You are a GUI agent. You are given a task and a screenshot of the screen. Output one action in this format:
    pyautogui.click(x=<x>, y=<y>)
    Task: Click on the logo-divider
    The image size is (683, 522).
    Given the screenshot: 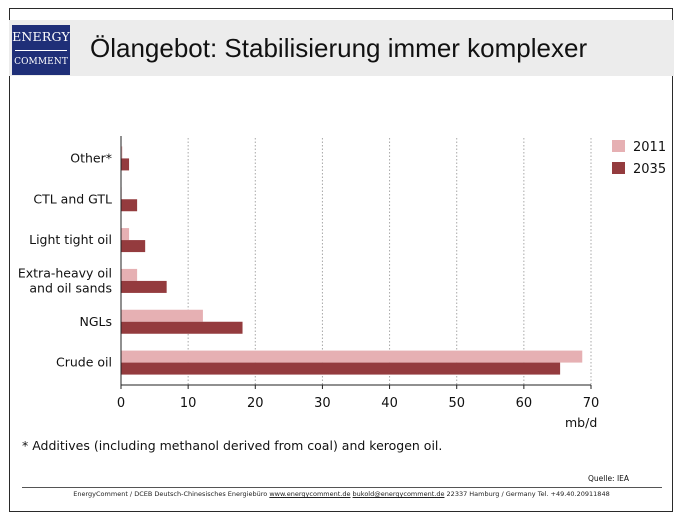 What is the action you would take?
    pyautogui.click(x=41, y=50)
    